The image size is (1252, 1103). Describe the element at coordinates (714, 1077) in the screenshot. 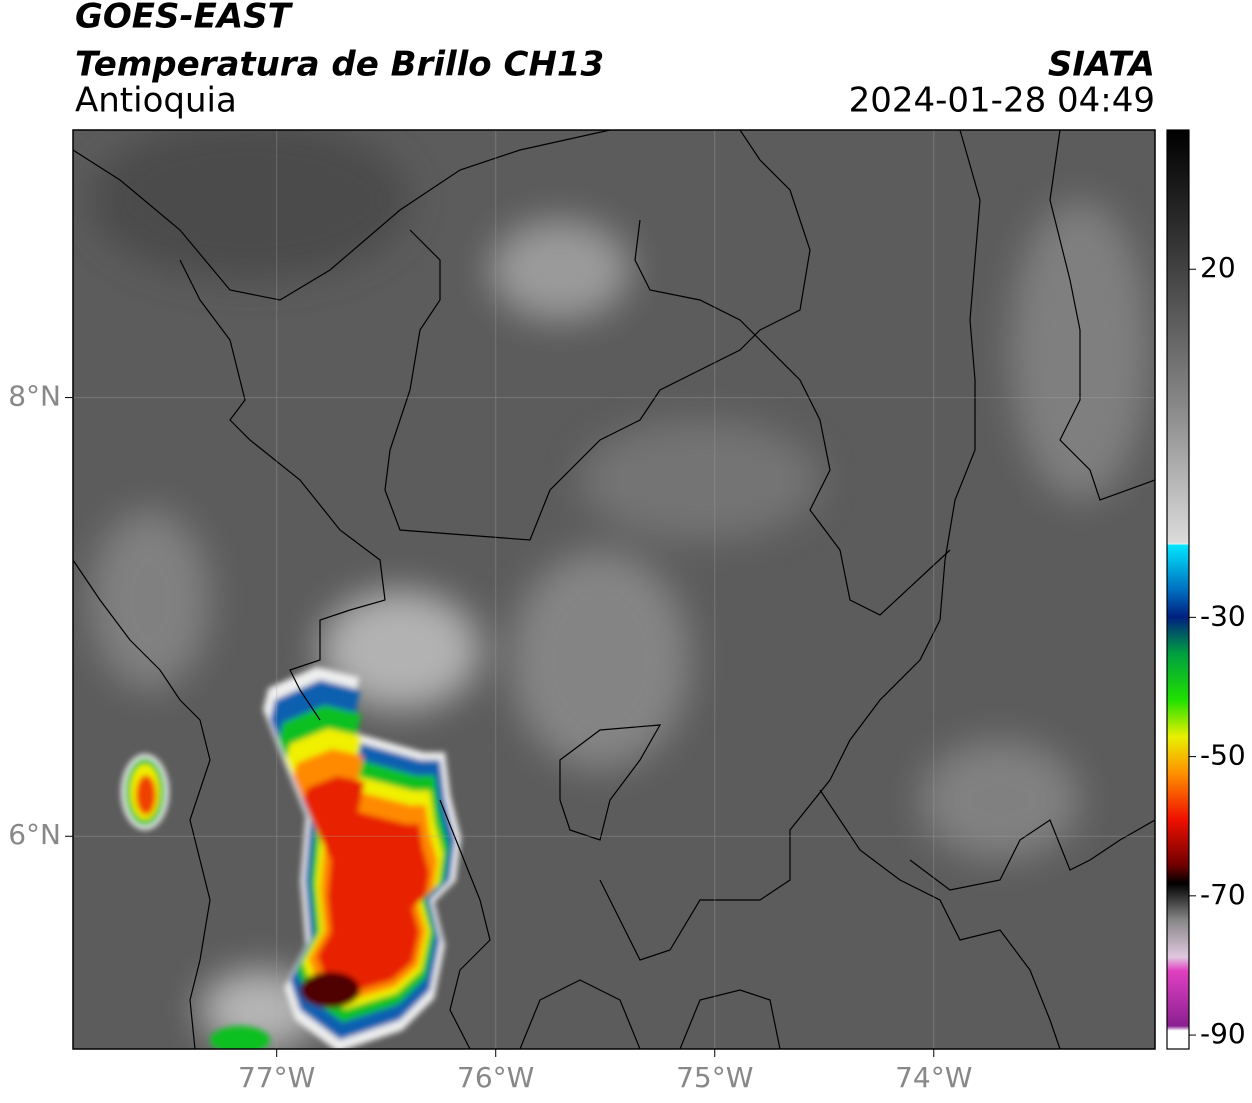

I see `x-tick-label: 75°W` at that location.